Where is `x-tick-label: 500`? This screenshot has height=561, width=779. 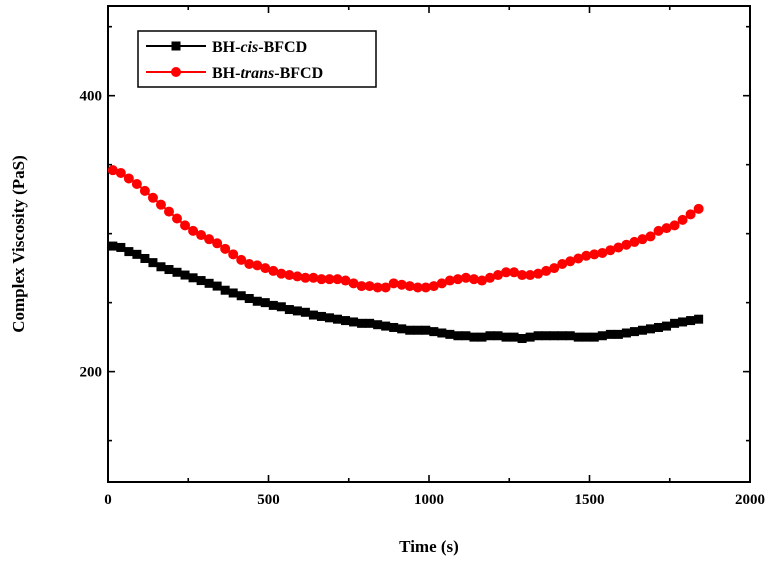
x-tick-label: 500 is located at coordinates (268, 500).